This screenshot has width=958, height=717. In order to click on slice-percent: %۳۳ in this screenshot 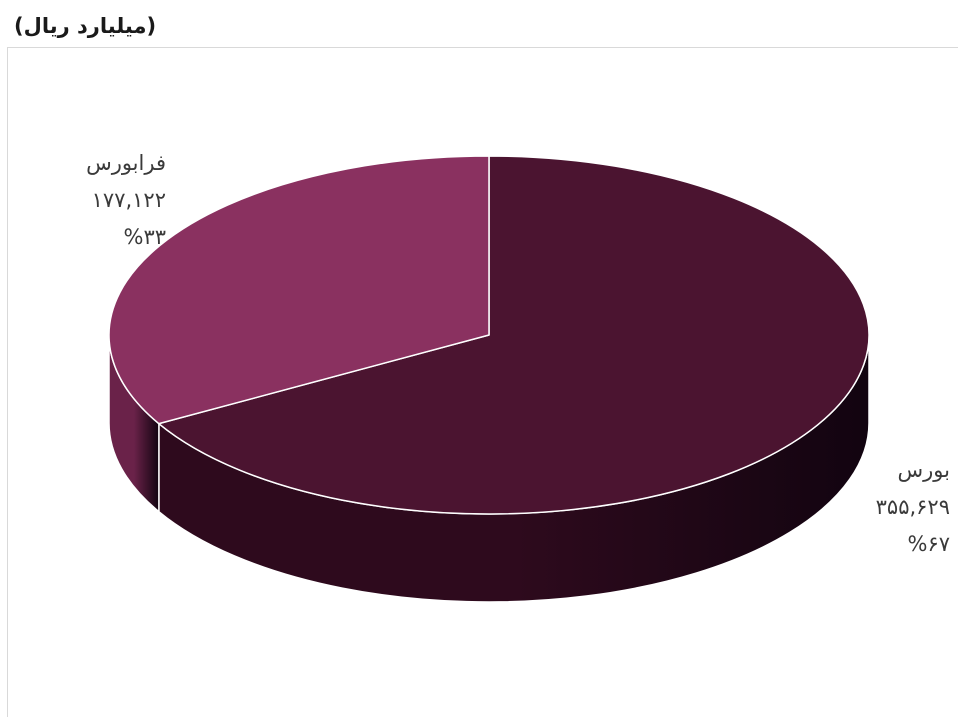, I will do `click(144, 237)`.